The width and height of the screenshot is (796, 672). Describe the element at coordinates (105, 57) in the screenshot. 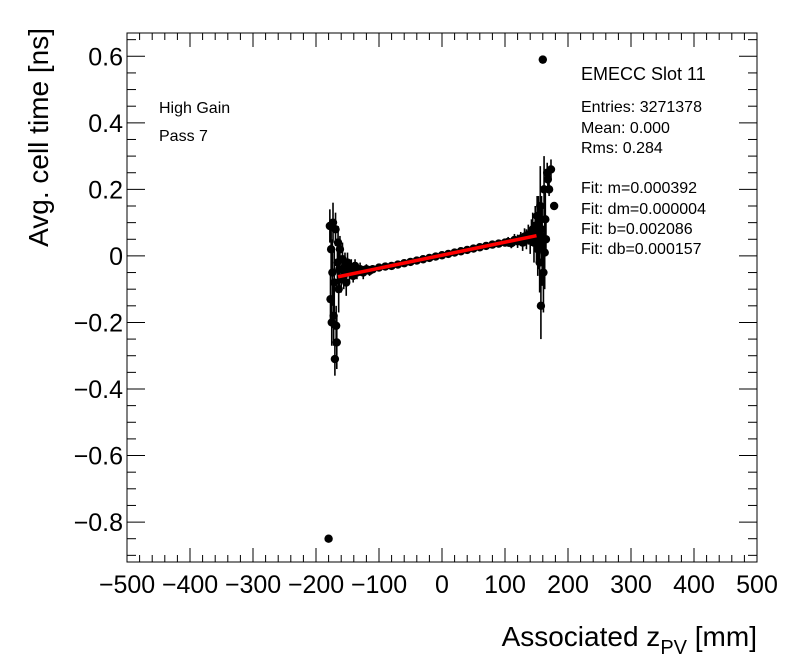

I see `y-tick-label: 0.6` at that location.